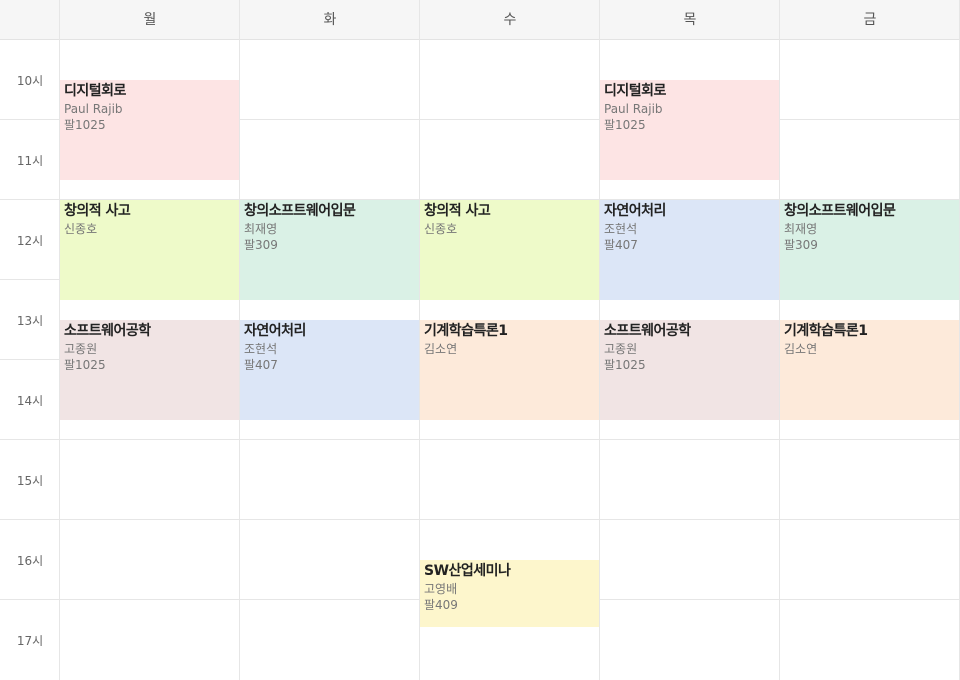 The height and width of the screenshot is (680, 960). Describe the element at coordinates (30, 641) in the screenshot. I see `time-label-17: 17시` at that location.